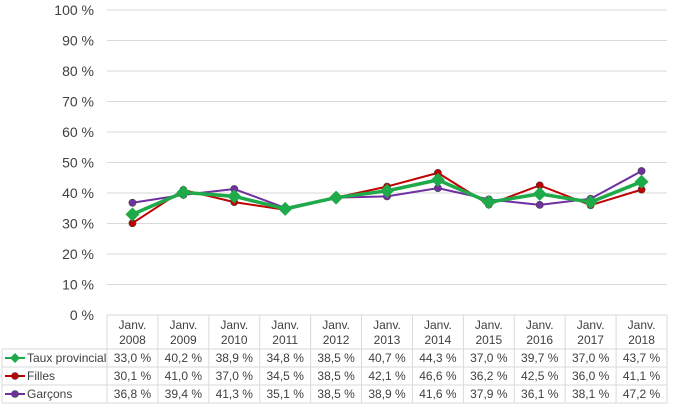  What do you see at coordinates (286, 358) in the screenshot?
I see `data-label: 34,8 %` at bounding box center [286, 358].